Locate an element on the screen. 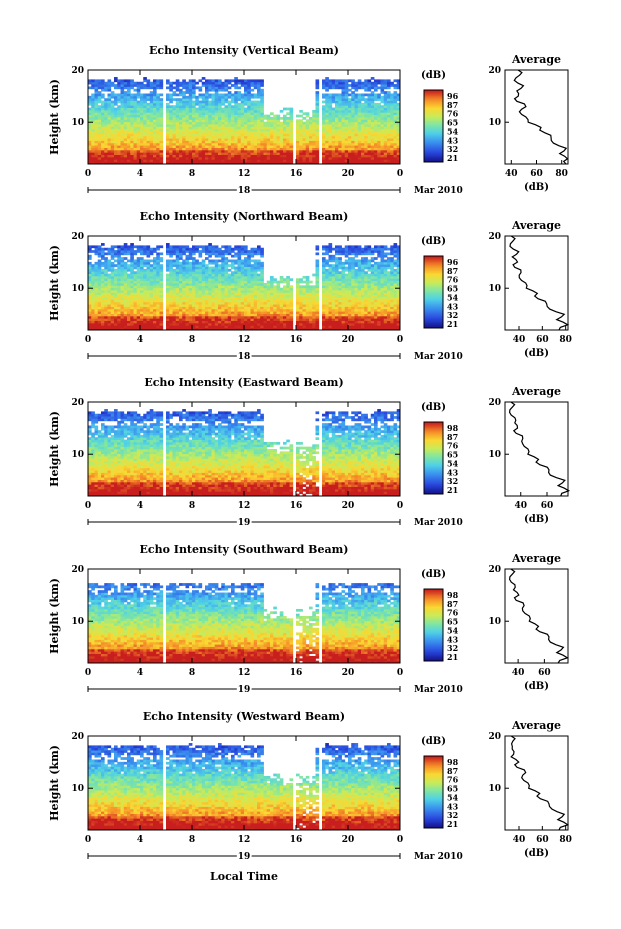 Image resolution: width=621 pixels, height=929 pixels. colorbar-frame is located at coordinates (433, 126).